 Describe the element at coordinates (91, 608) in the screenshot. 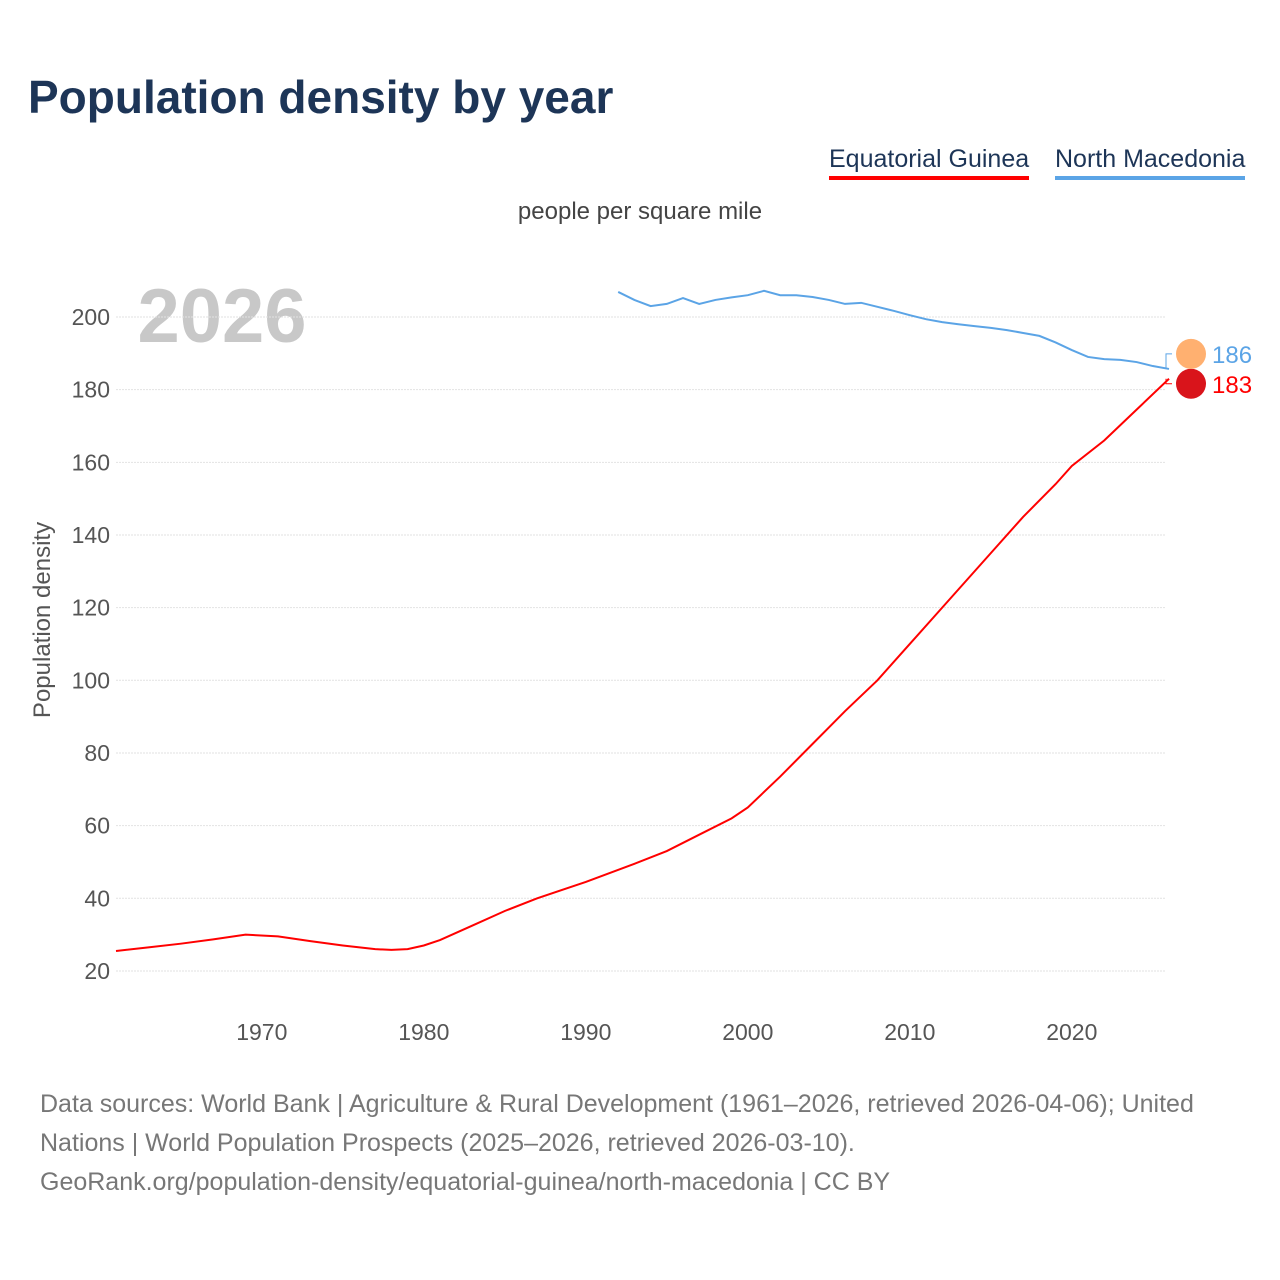

I see `y-tick-label: 120` at that location.